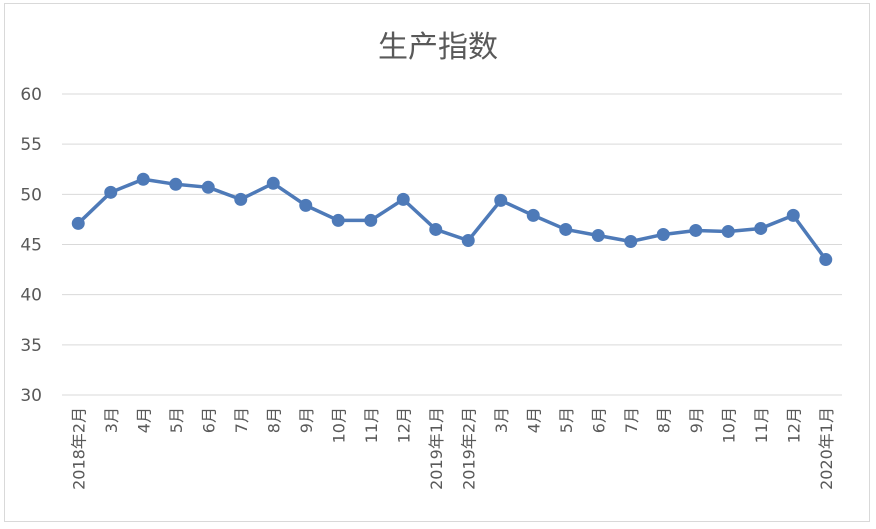 The width and height of the screenshot is (876, 529). What do you see at coordinates (31, 145) in the screenshot?
I see `y-tick-label: 55` at bounding box center [31, 145].